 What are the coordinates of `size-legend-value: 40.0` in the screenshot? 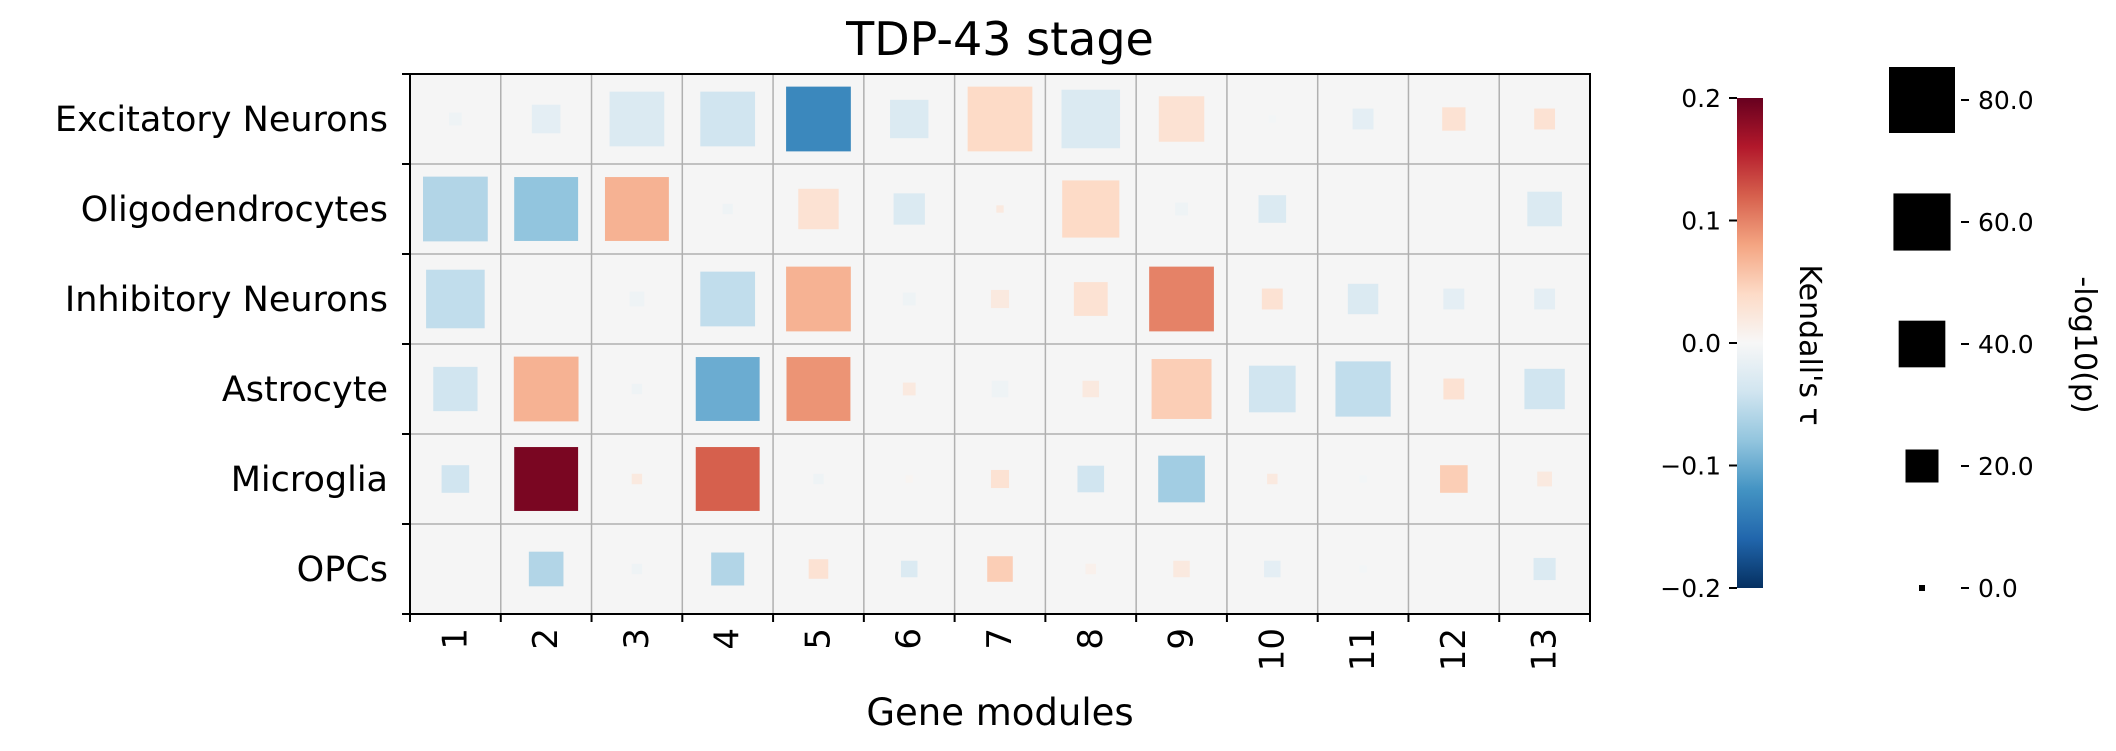 It's located at (2006, 344).